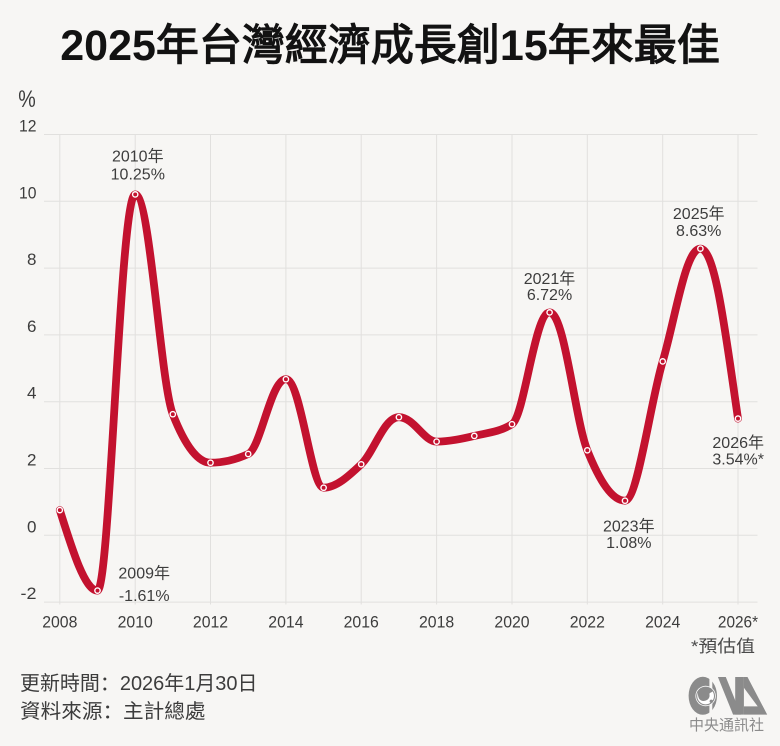  I want to click on svg-text: 2020, so click(511, 622).